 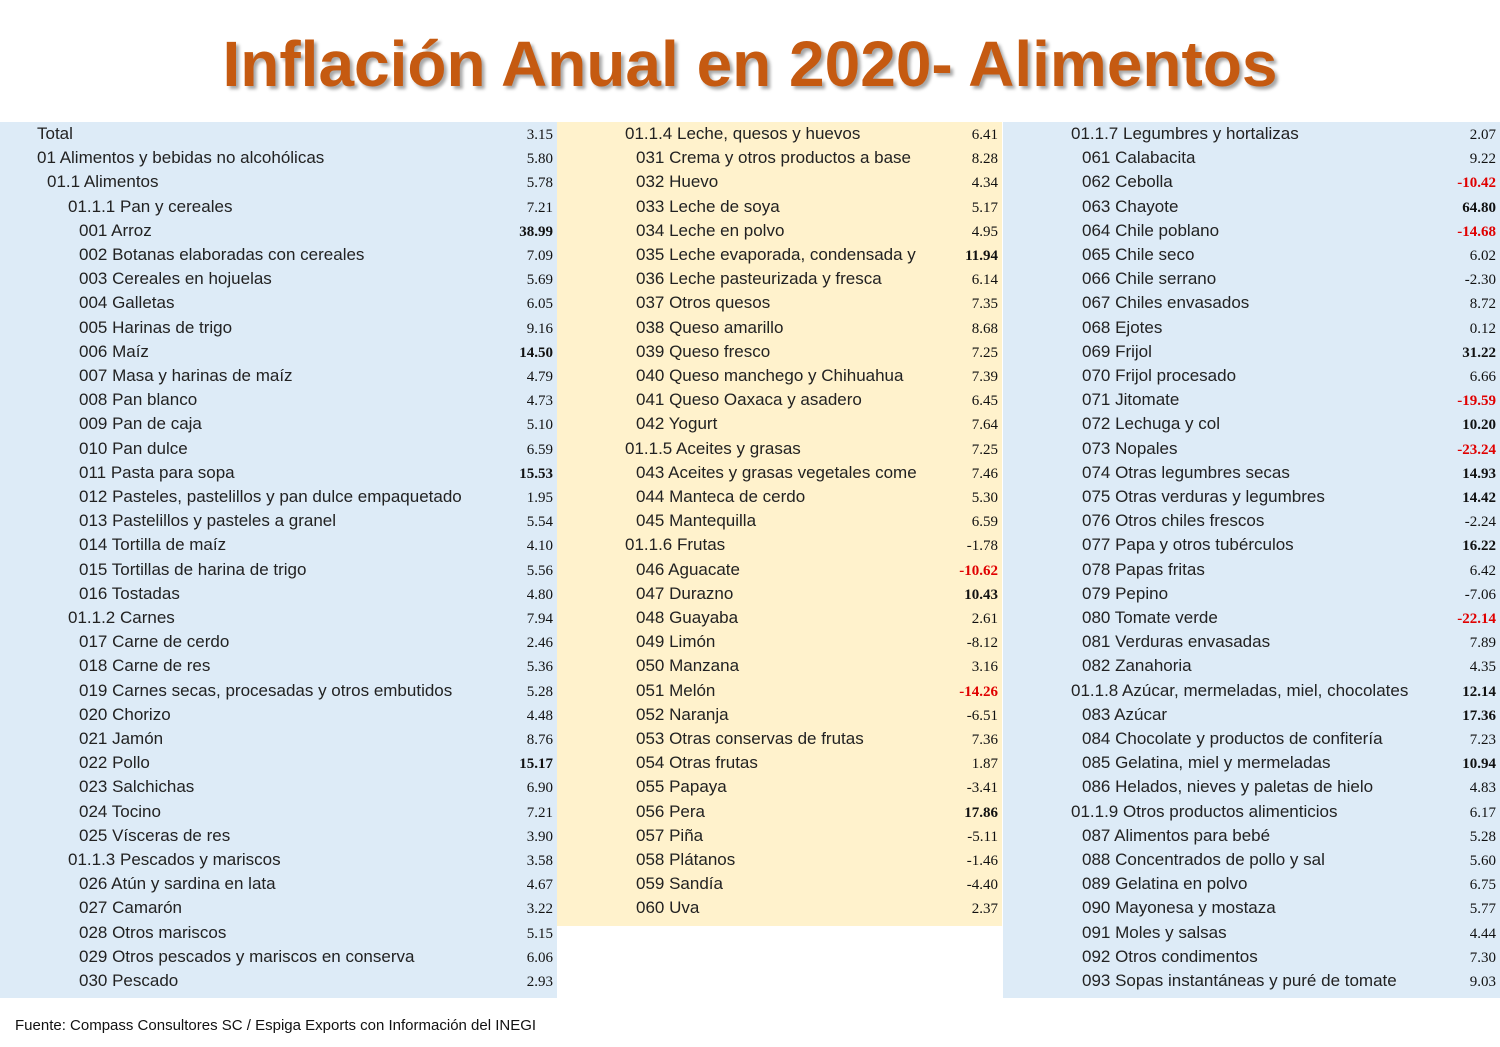 I want to click on item-value: 6.66, so click(x=1482, y=377).